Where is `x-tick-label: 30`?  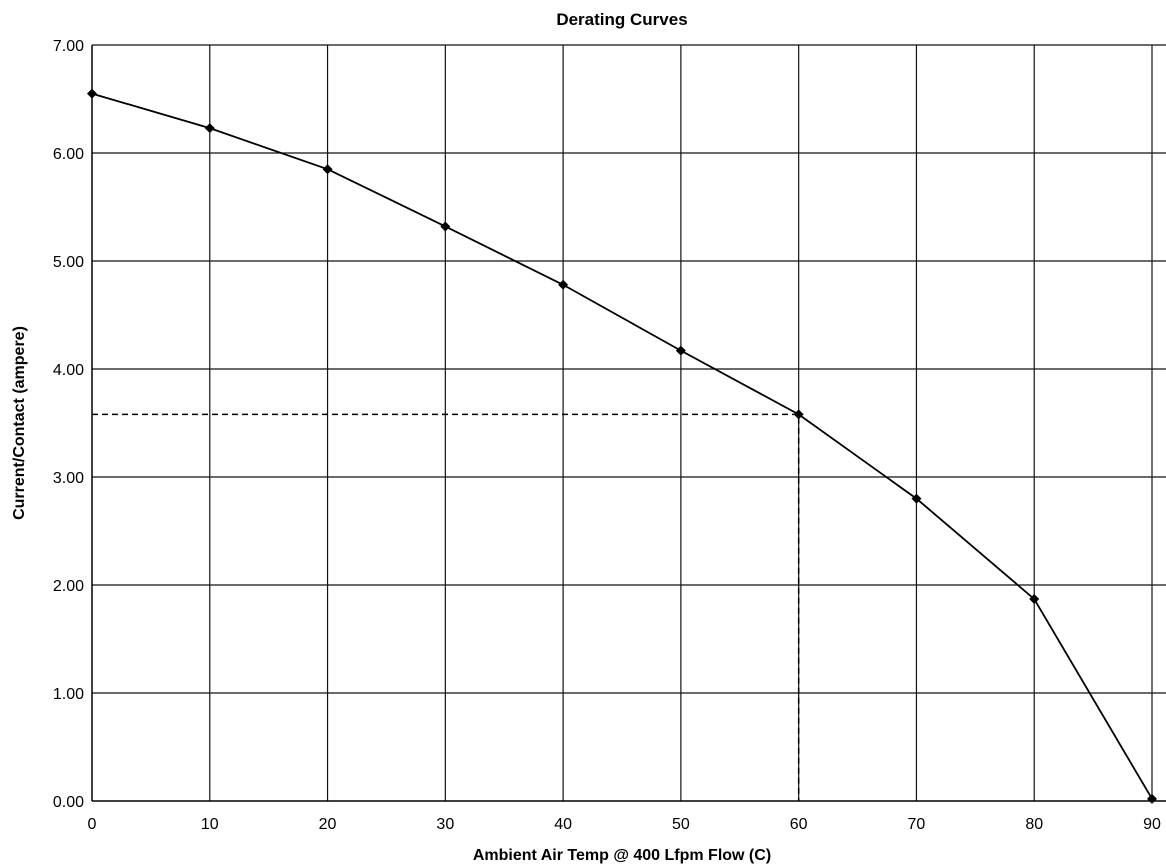 x-tick-label: 30 is located at coordinates (445, 824).